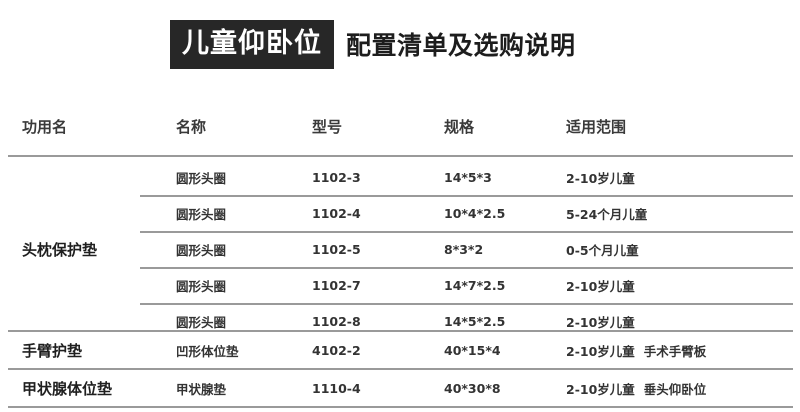 This screenshot has height=412, width=800. Describe the element at coordinates (201, 389) in the screenshot. I see `cell-name: 甲状腺垫` at that location.